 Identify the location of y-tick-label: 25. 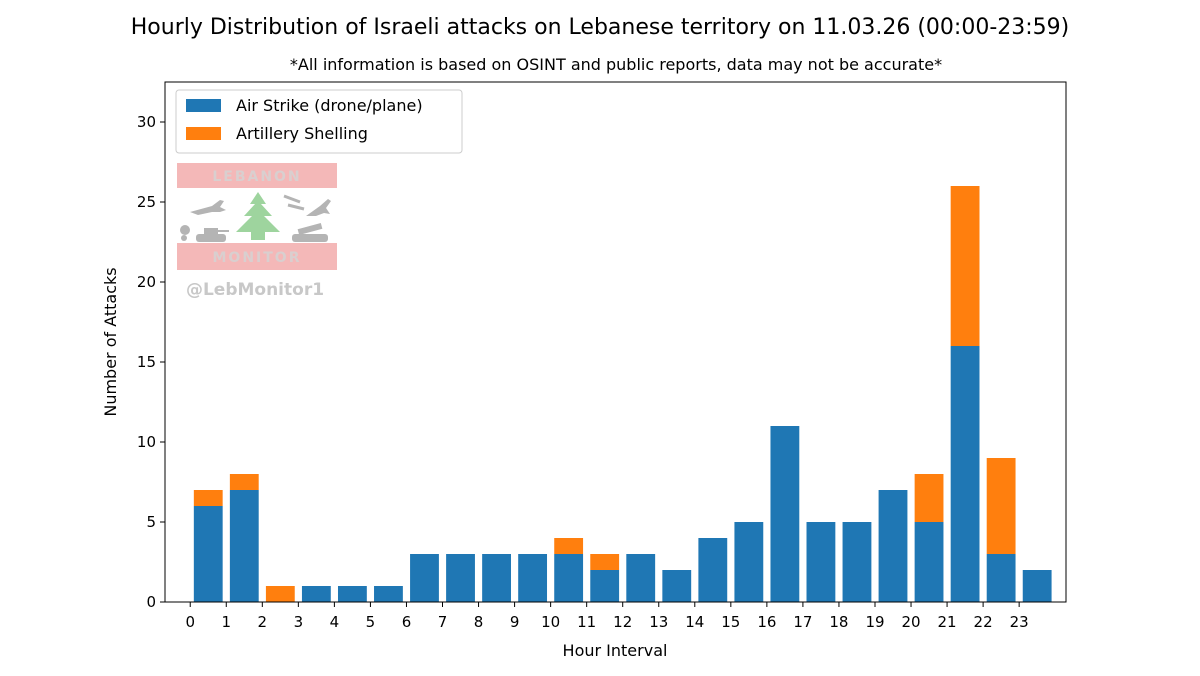
(146, 202).